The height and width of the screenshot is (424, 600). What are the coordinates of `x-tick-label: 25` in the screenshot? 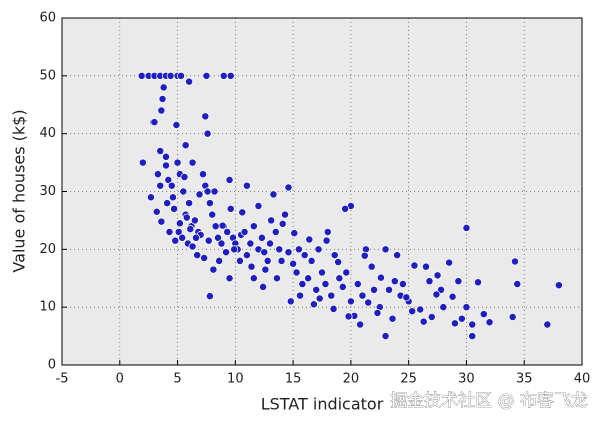 It's located at (408, 379).